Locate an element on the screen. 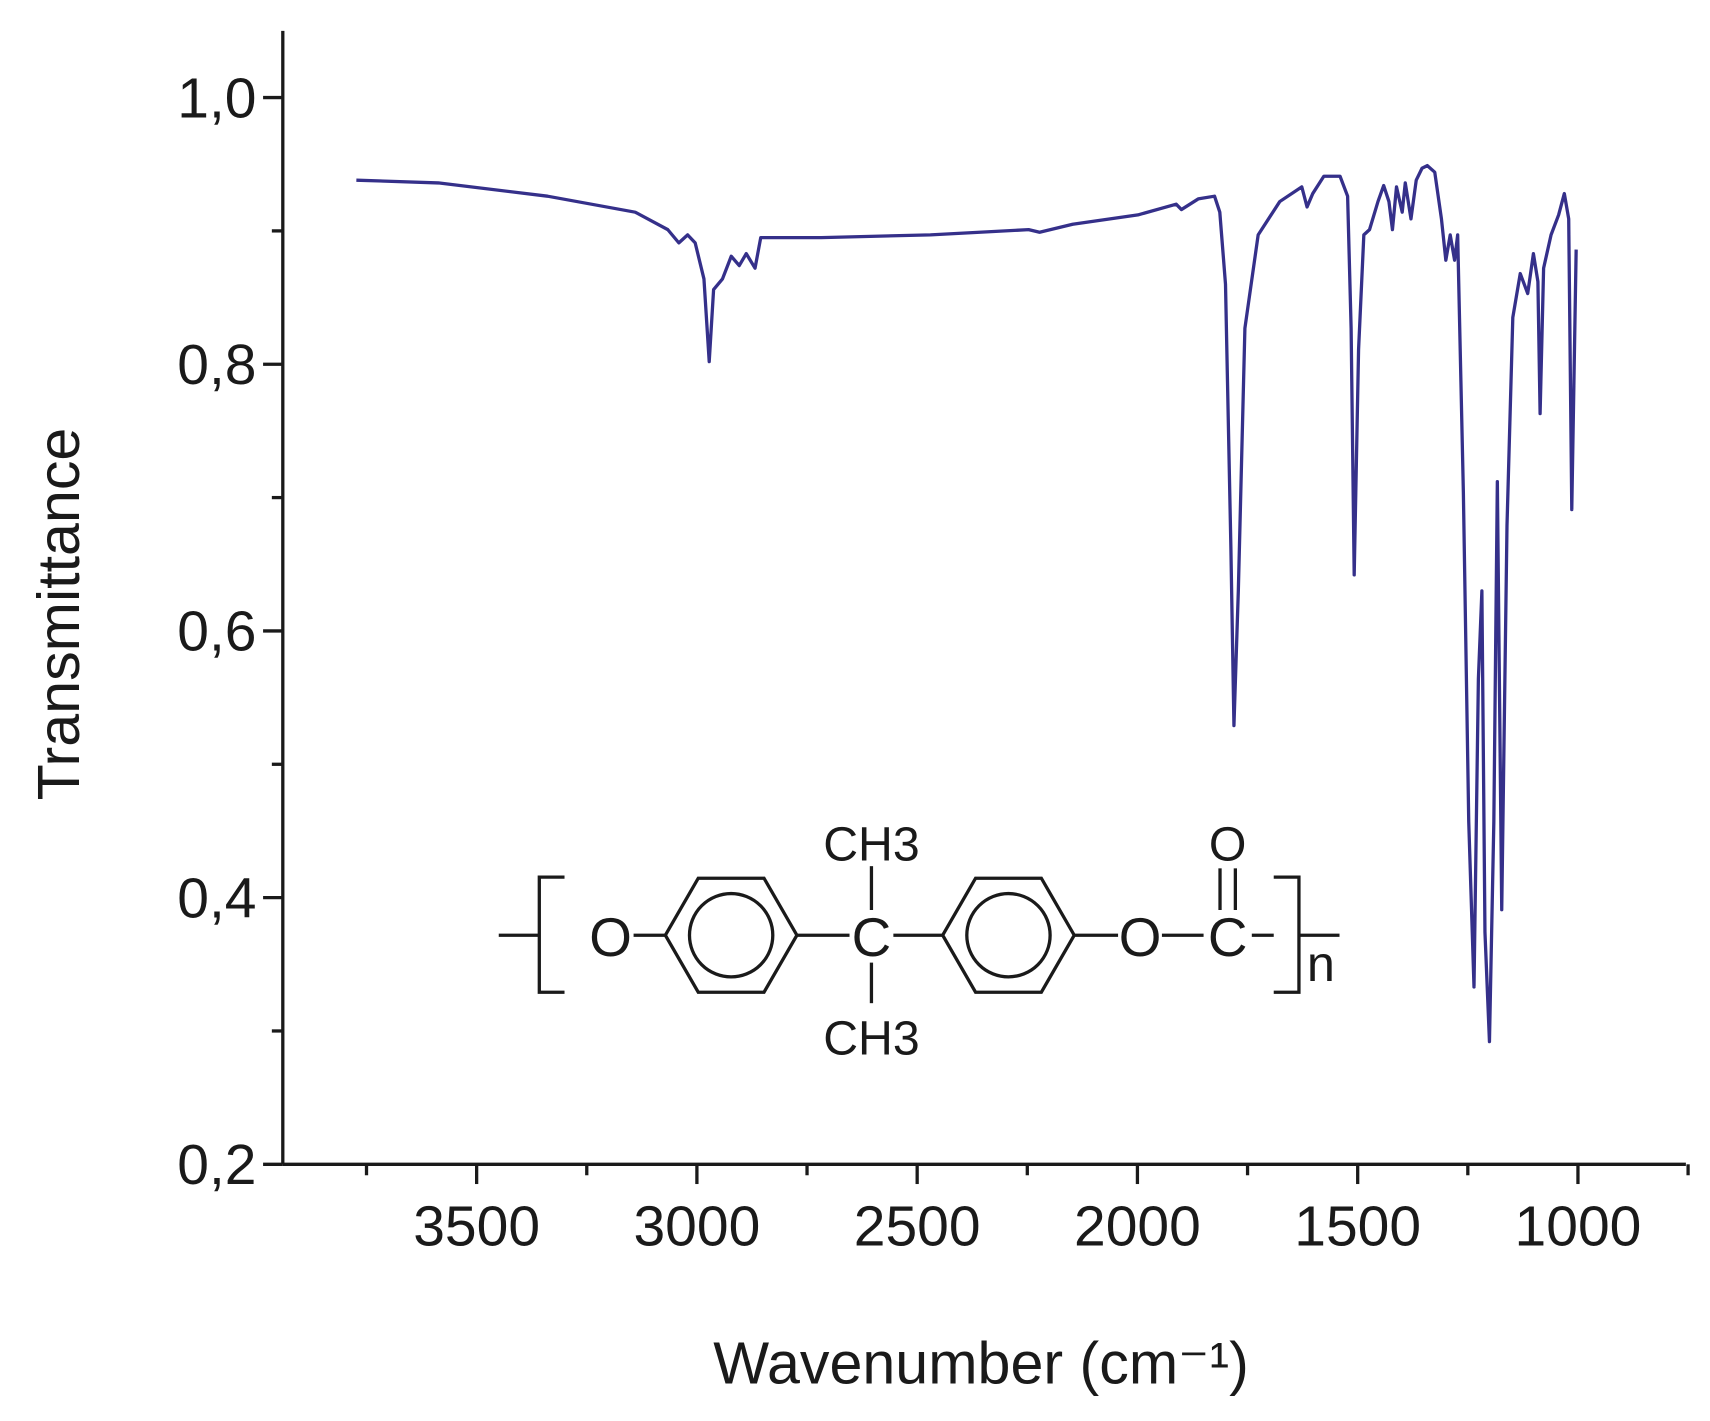  structure-drawing is located at coordinates (919, 935).